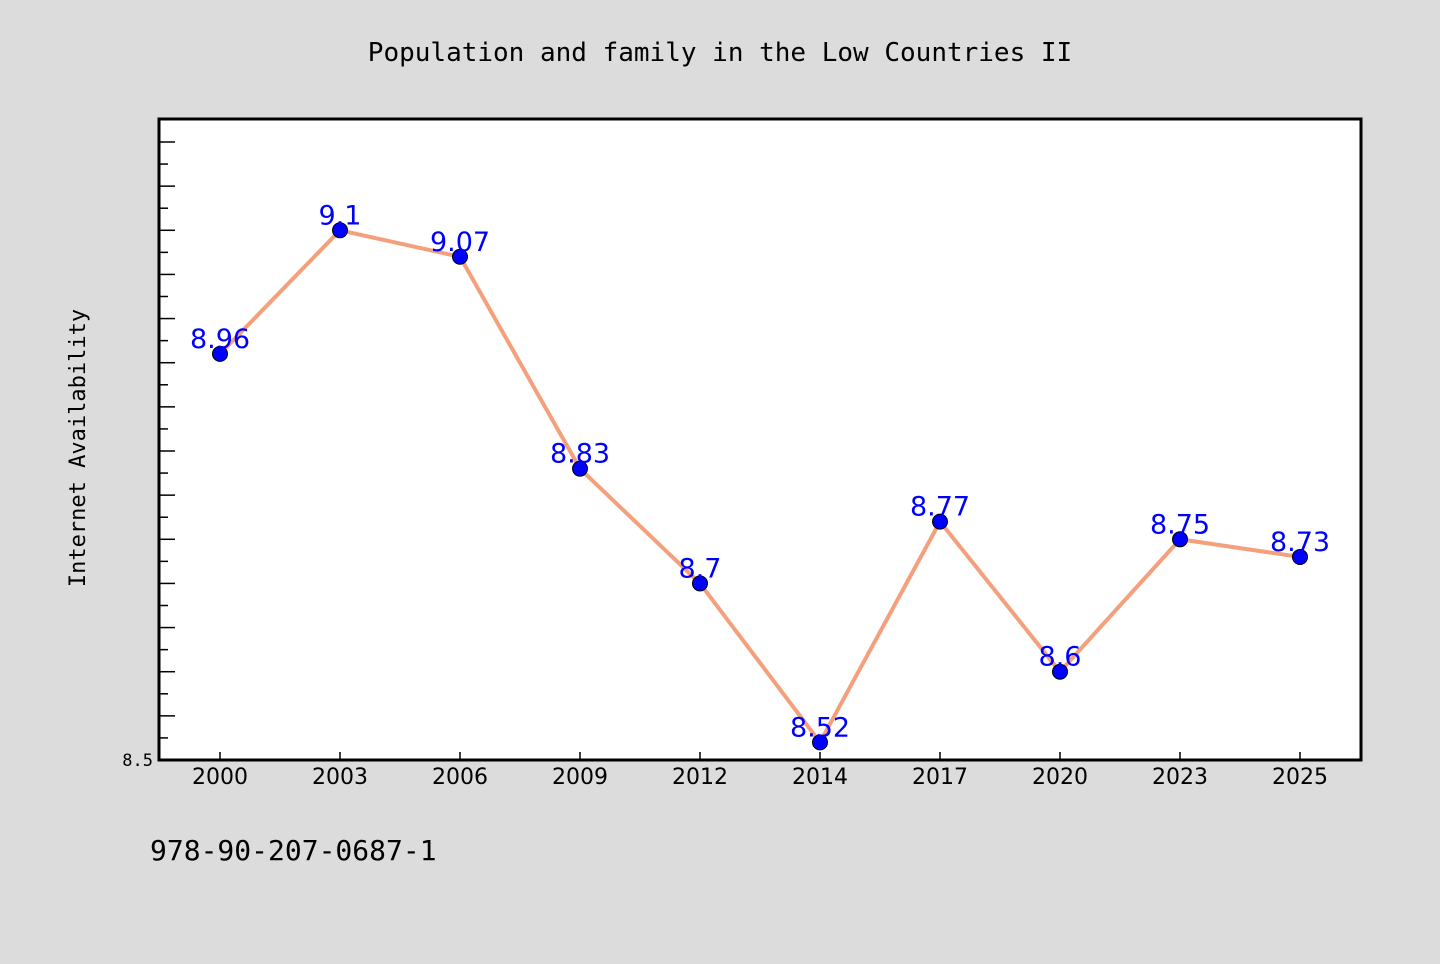 This screenshot has width=1440, height=964. Describe the element at coordinates (340, 777) in the screenshot. I see `x-tick-label: 2003` at that location.